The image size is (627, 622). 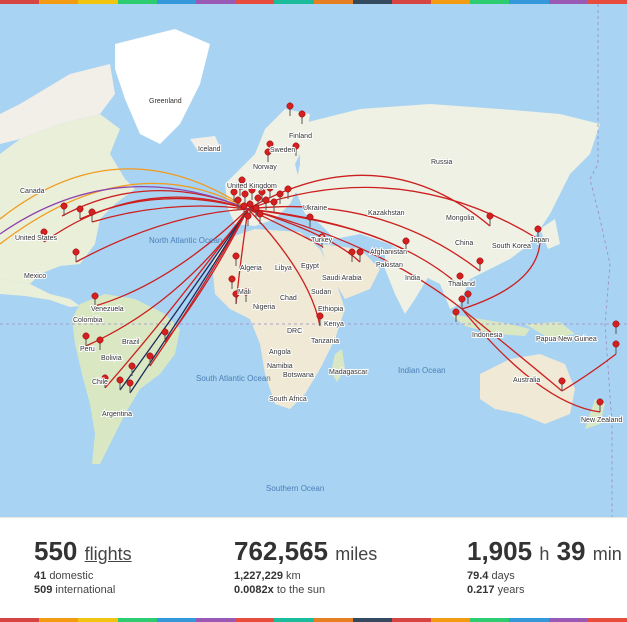 I want to click on sun-label: to the sun, so click(x=301, y=590).